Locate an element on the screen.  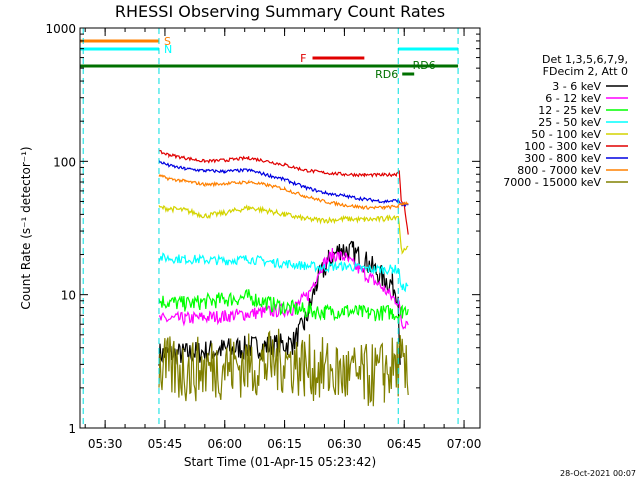
x-tick-label: 05:30 is located at coordinates (105, 444).